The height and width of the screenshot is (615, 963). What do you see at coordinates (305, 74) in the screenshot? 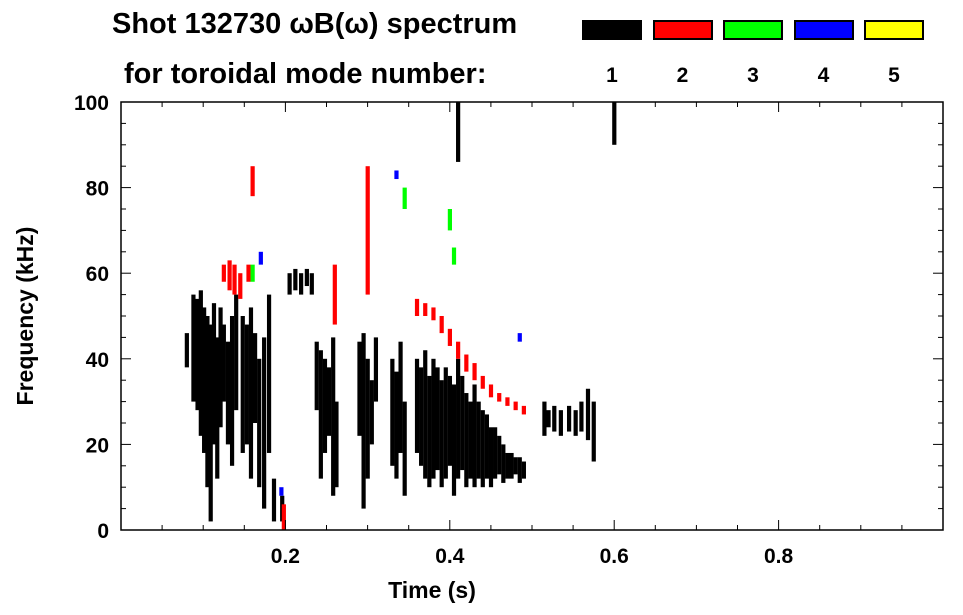
I see `legend-title: for toroidal mode number:` at bounding box center [305, 74].